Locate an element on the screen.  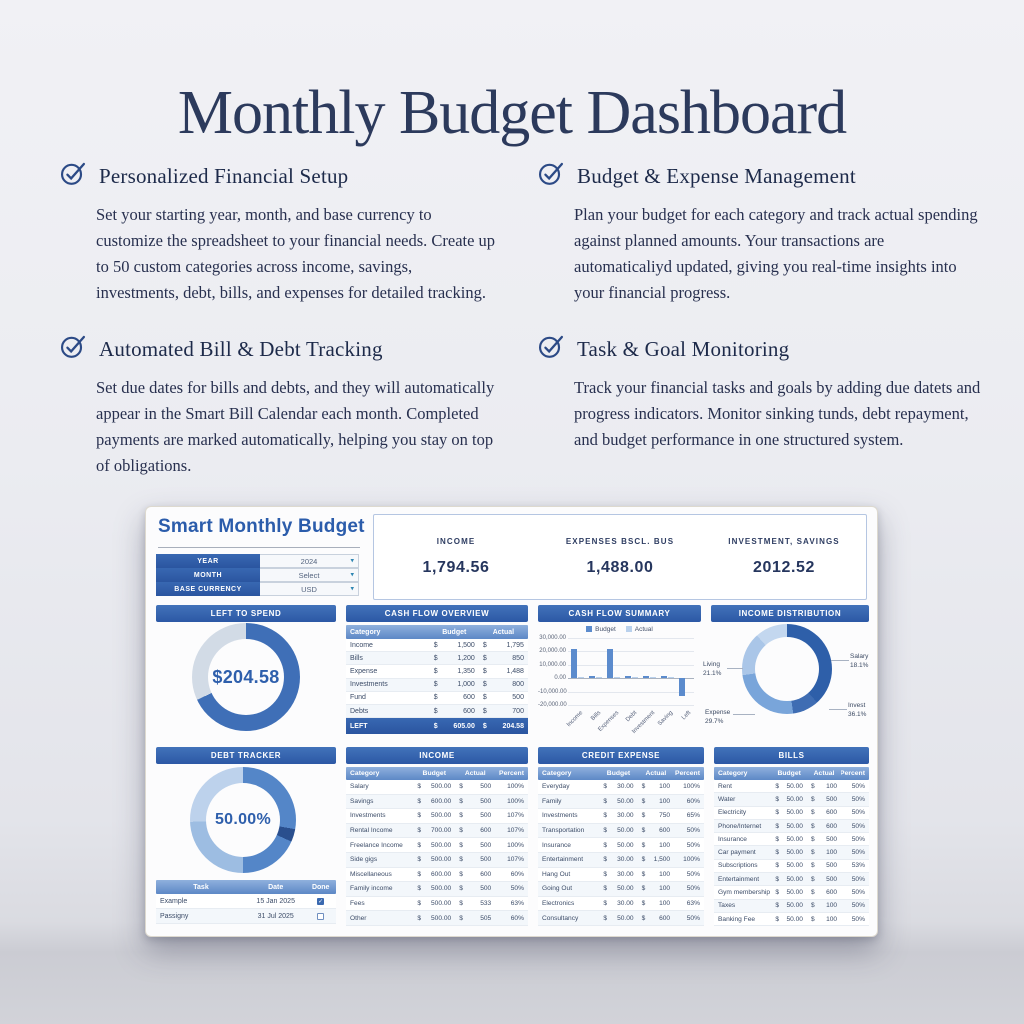
table-row: Fees $500.00 $533 63% is located at coordinates (437, 904).